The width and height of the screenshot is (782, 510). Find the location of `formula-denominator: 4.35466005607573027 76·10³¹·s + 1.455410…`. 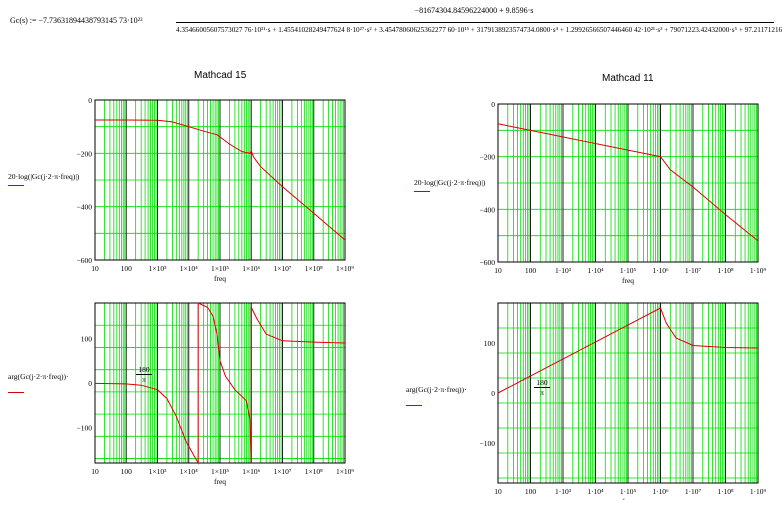

formula-denominator: 4.35466005607573027 76·10³¹·s + 1.455410… is located at coordinates (479, 30).